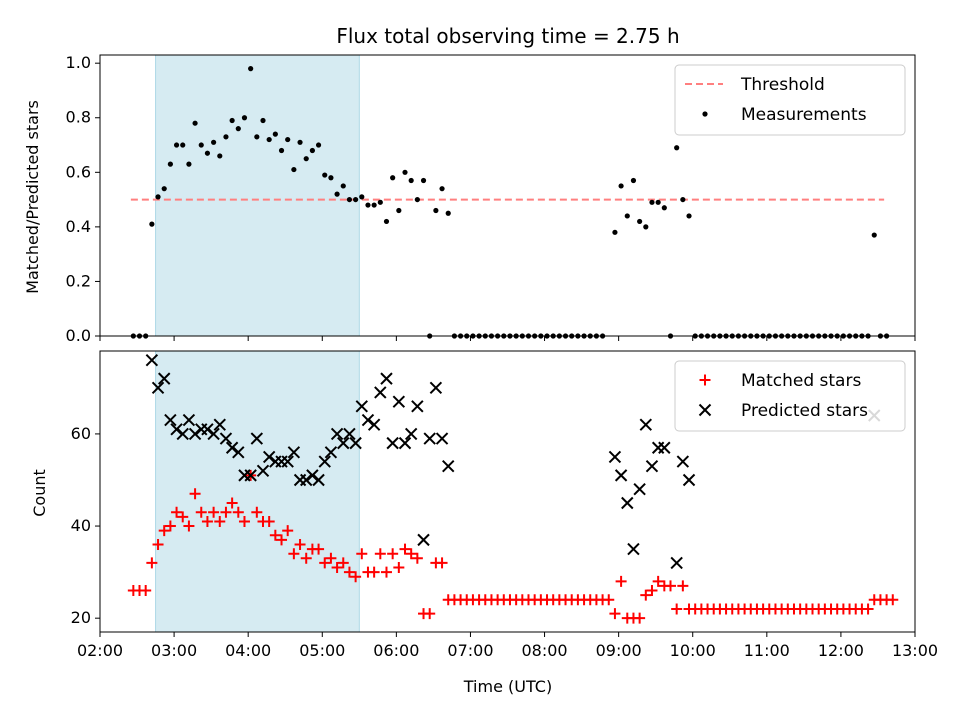 The height and width of the screenshot is (720, 960). I want to click on x-tick-label: 06:00, so click(396, 650).